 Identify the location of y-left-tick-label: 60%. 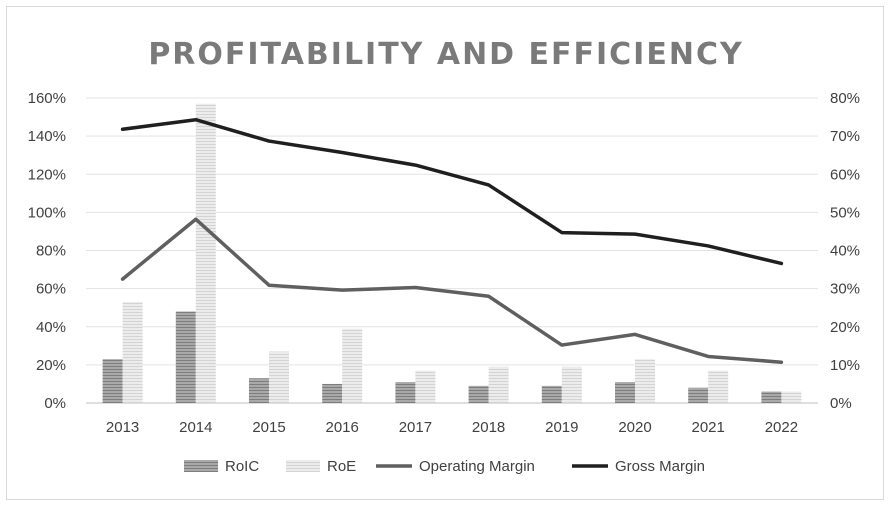
(51, 289).